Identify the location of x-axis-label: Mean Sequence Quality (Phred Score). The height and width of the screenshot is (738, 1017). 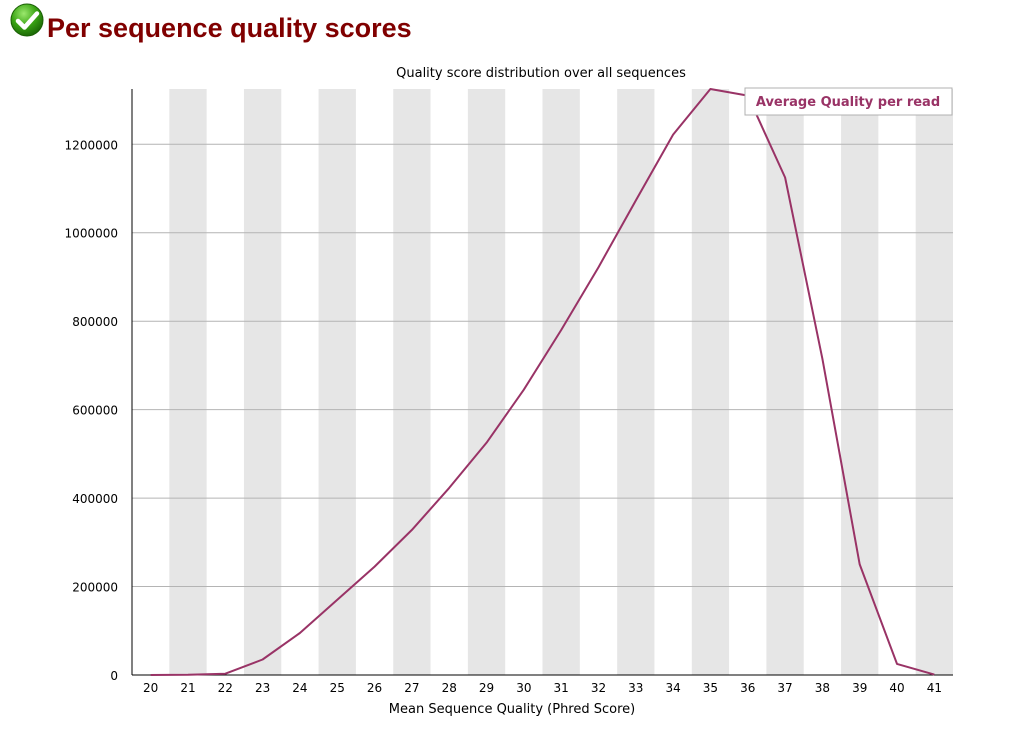
(512, 709).